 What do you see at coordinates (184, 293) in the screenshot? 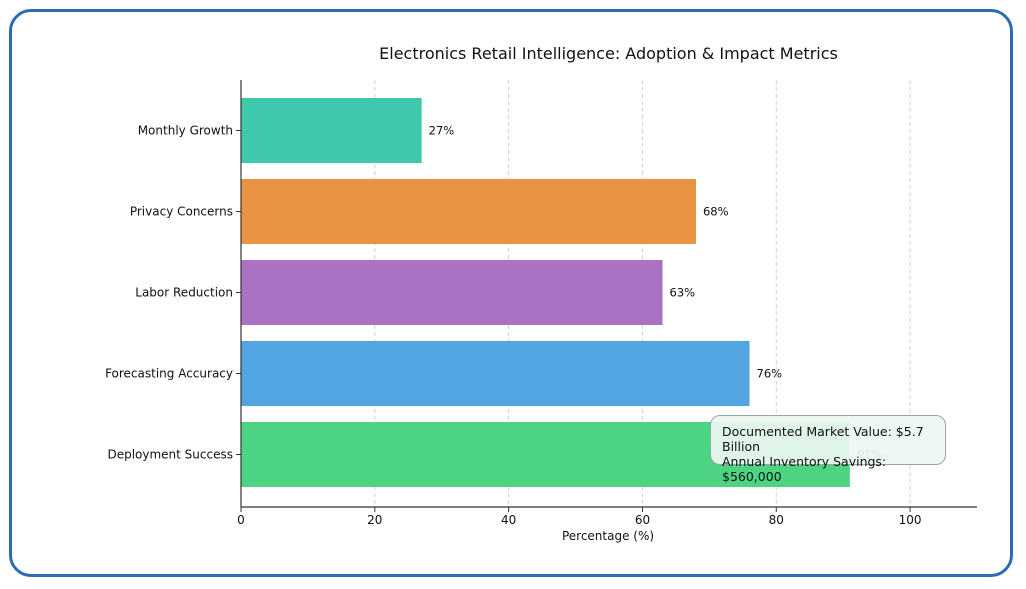
I see `y-tick-label: Labor Reduction` at bounding box center [184, 293].